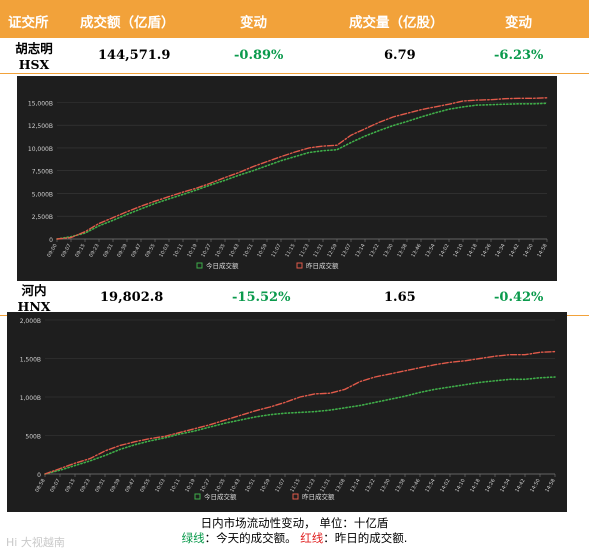 The image size is (589, 552). I want to click on value-hnx: 19,802.8, so click(132, 297).